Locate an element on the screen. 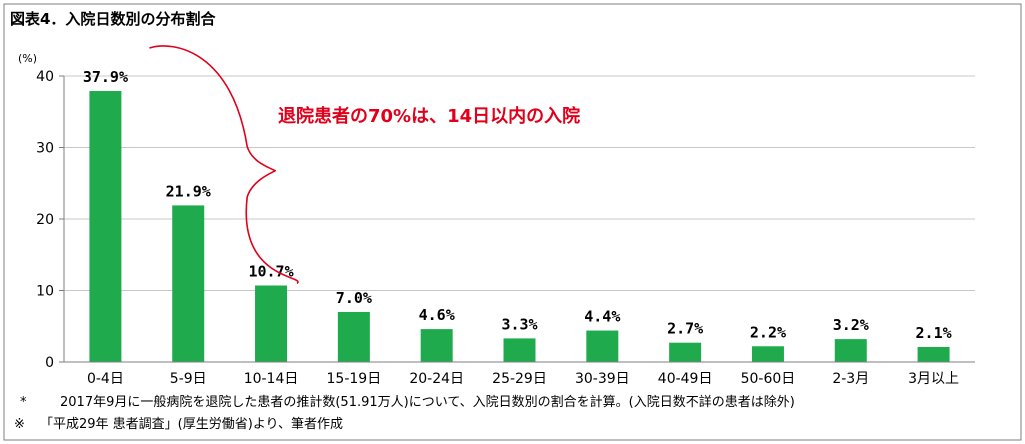  category-label: 25-29日 is located at coordinates (519, 379).